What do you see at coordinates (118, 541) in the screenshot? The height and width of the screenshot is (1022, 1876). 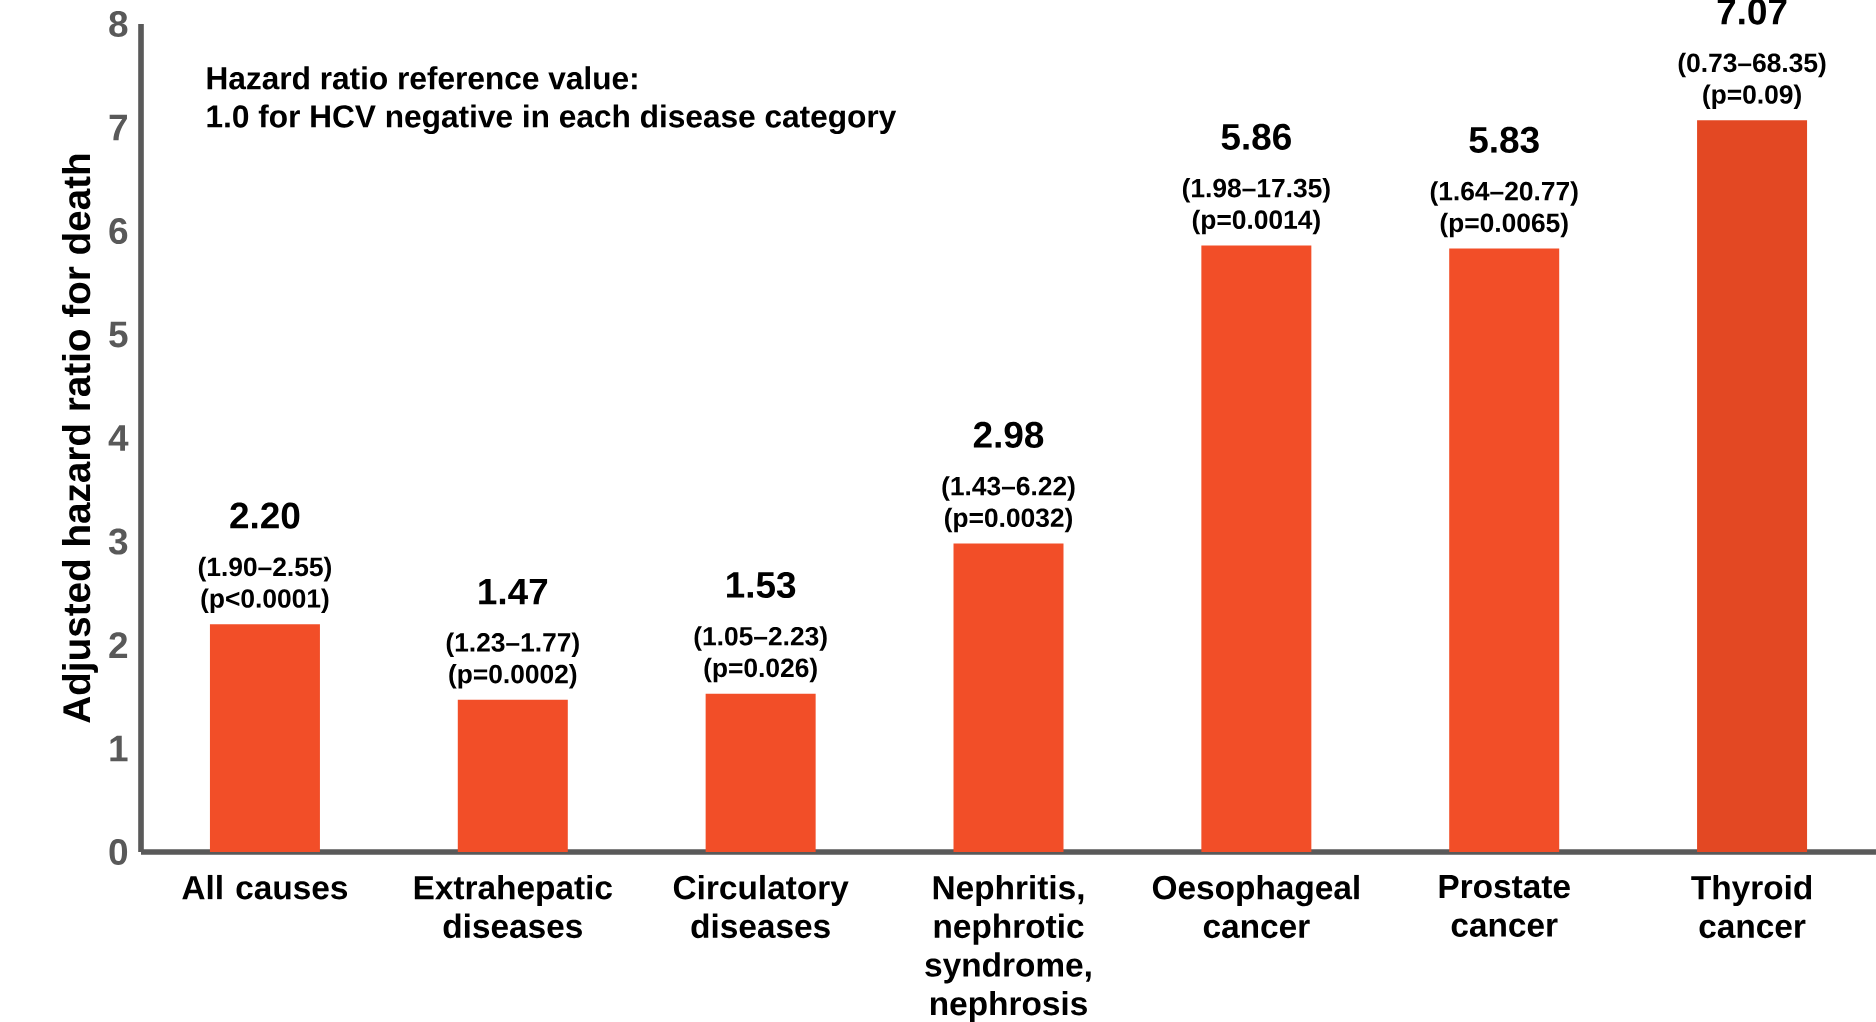 I see `y-tick-label: 3` at bounding box center [118, 541].